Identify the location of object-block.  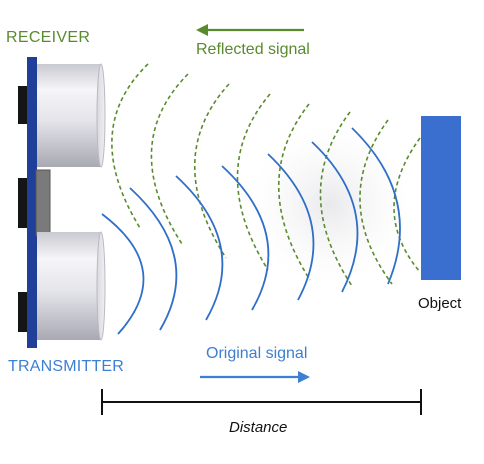
(441, 198).